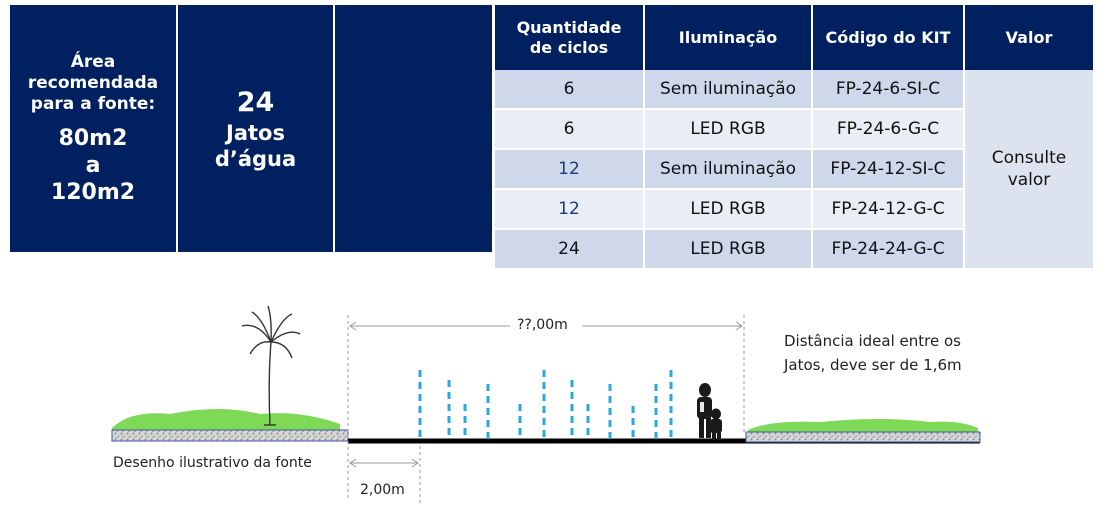  I want to click on palm-tree-icon, so click(271, 365).